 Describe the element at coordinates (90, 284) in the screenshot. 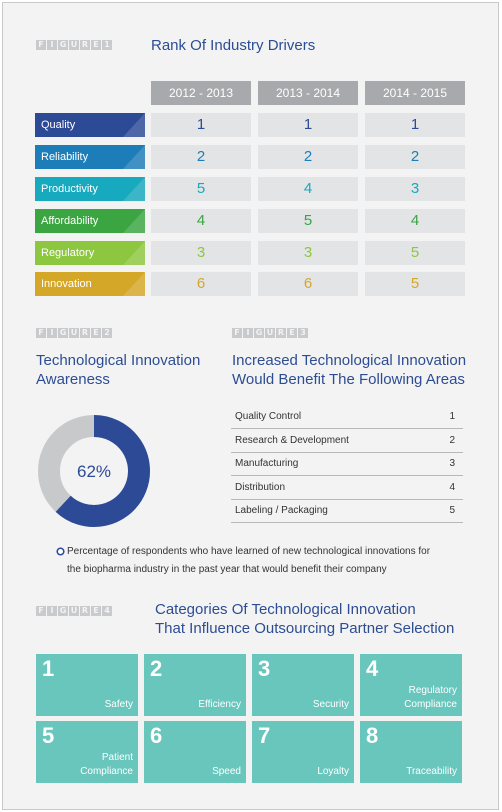

I see `driver-label: Innovation` at that location.